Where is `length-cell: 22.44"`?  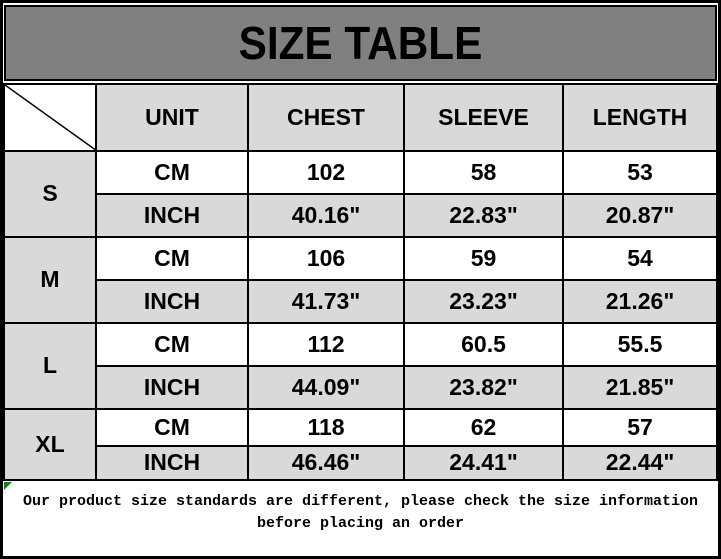
length-cell: 22.44" is located at coordinates (640, 462).